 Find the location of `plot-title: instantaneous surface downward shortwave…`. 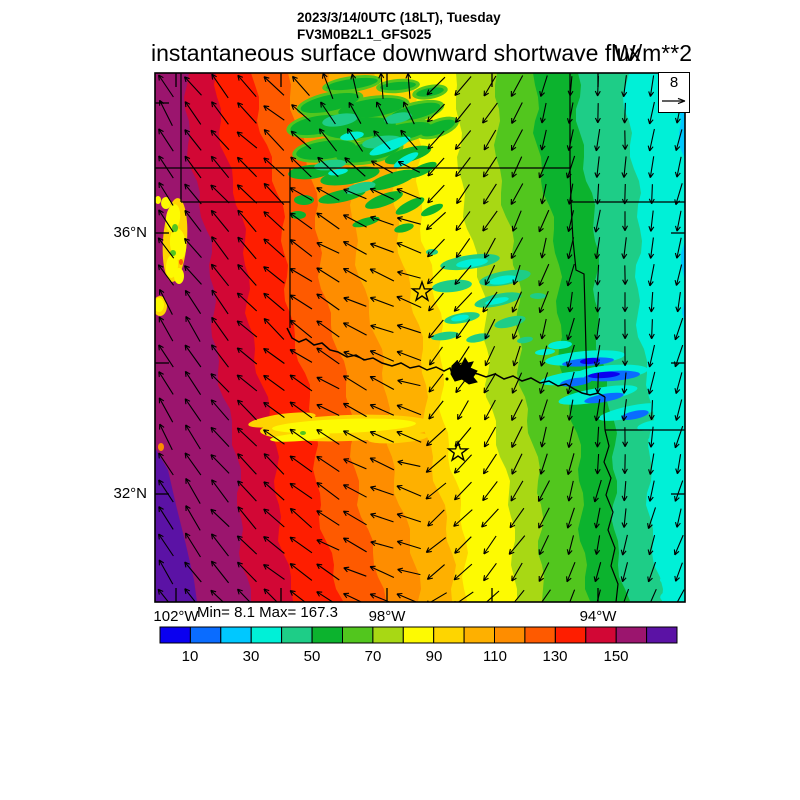

plot-title: instantaneous surface downward shortwave… is located at coordinates (396, 53).